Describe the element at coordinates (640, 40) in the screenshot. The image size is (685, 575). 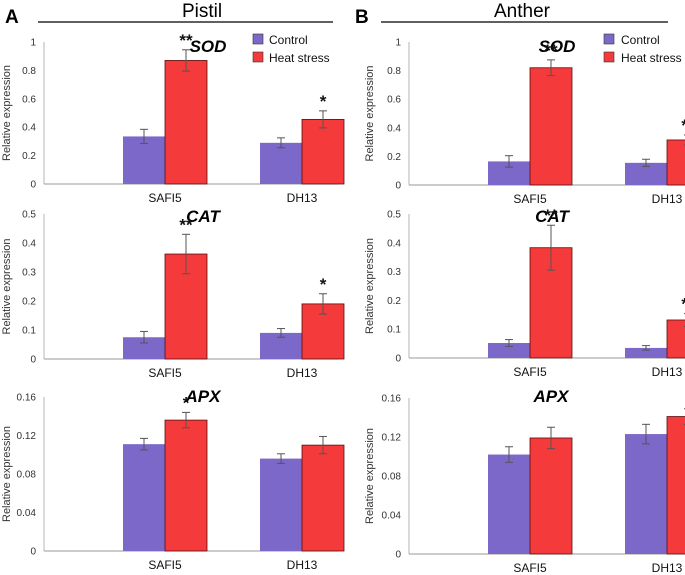
I see `legend-b-control-label: Control` at that location.